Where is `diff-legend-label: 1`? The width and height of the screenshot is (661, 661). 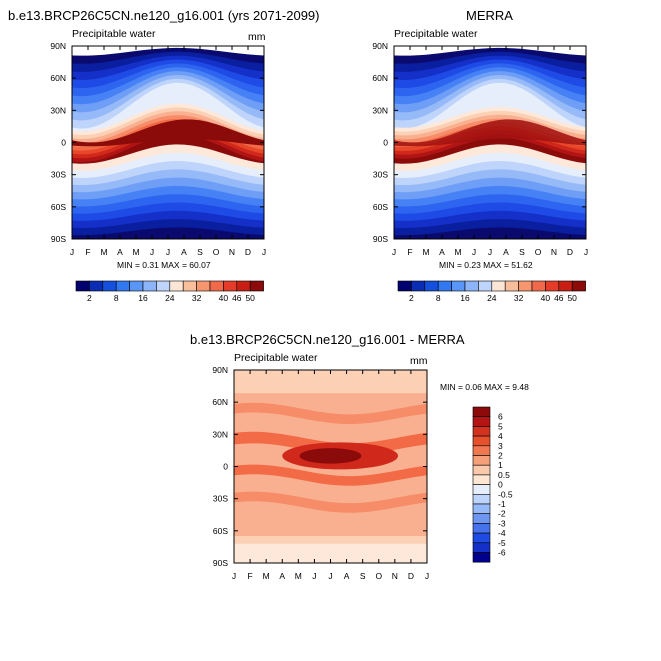
diff-legend-label: 1 is located at coordinates (500, 465).